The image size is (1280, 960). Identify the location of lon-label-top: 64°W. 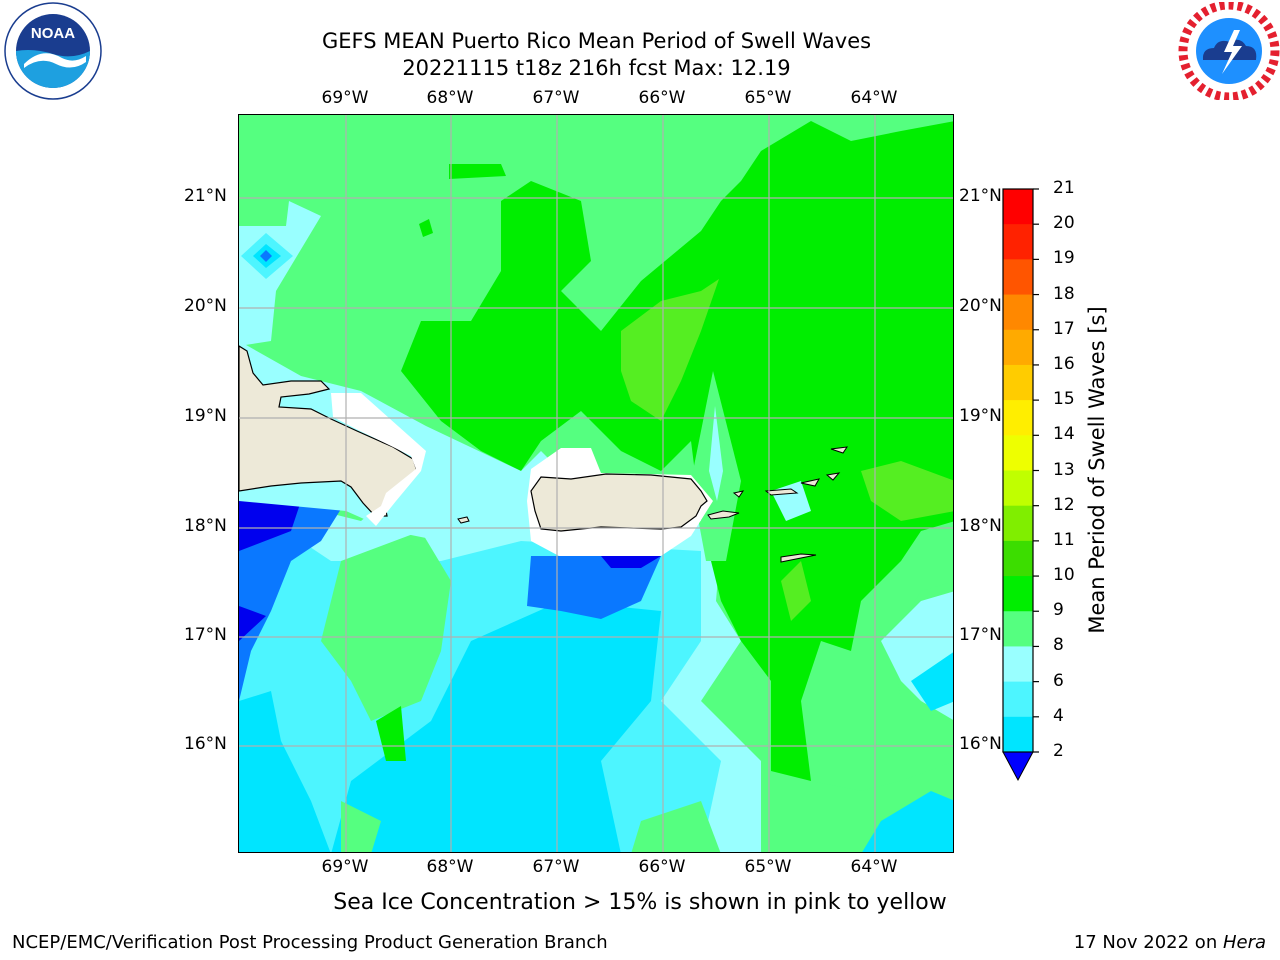
(874, 98).